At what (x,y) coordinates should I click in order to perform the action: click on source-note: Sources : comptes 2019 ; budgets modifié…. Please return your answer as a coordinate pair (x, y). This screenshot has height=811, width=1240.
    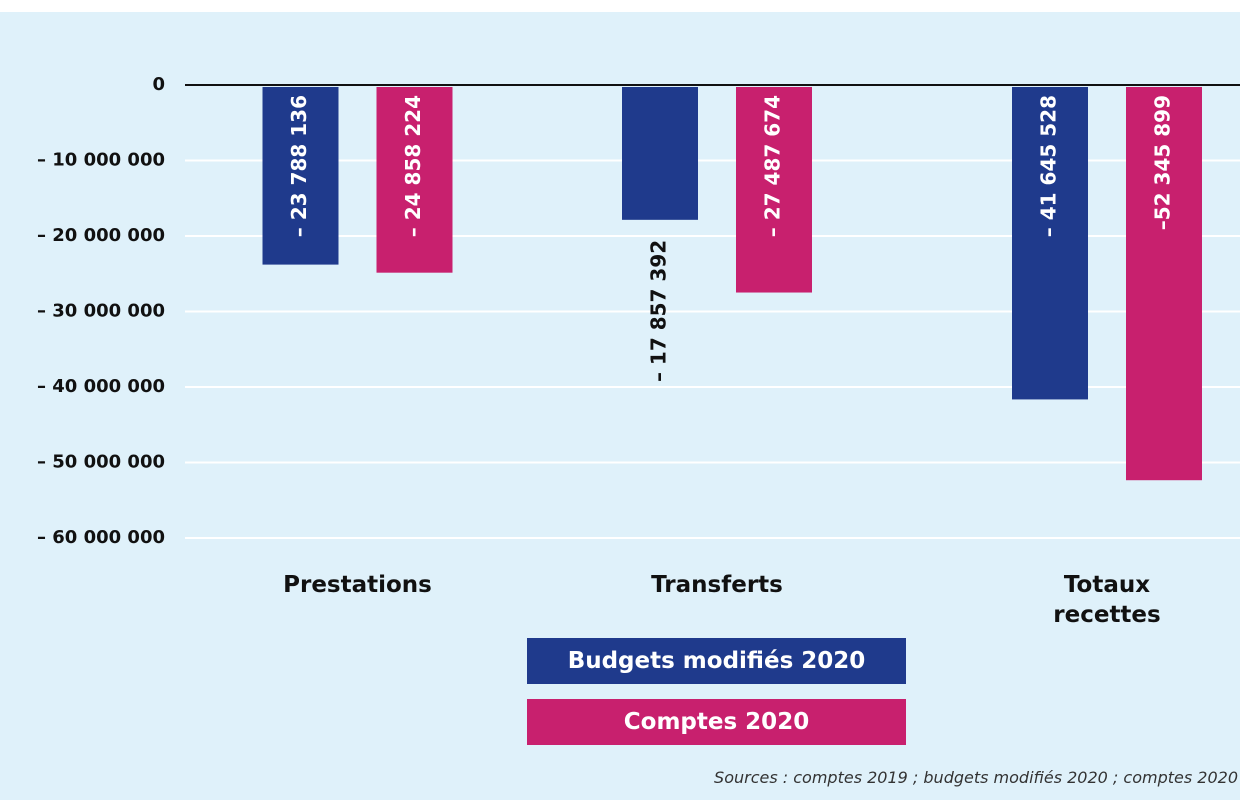
    Looking at the image, I should click on (976, 777).